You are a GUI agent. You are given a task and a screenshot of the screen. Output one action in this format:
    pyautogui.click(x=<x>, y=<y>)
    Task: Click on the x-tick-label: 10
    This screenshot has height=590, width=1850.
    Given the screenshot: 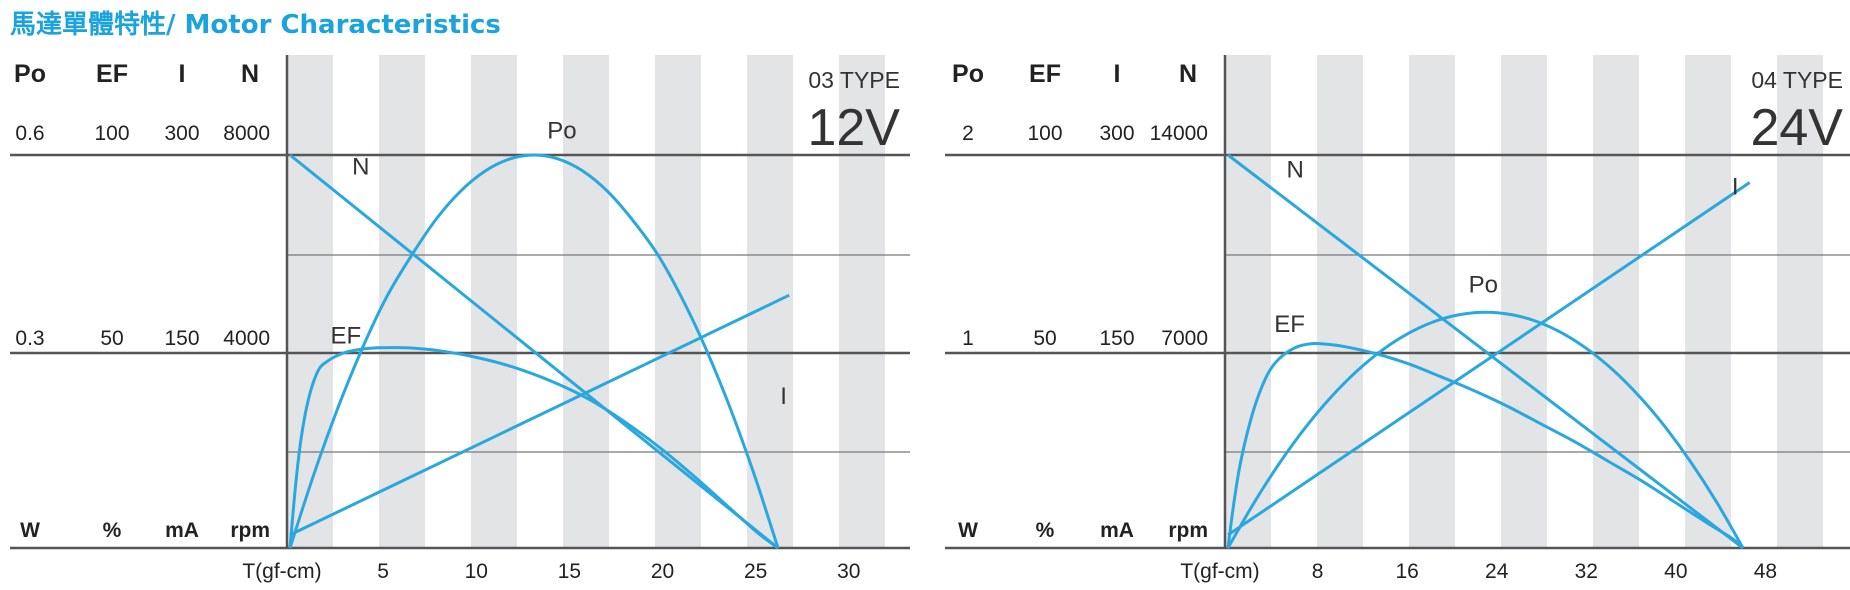 What is the action you would take?
    pyautogui.click(x=476, y=571)
    